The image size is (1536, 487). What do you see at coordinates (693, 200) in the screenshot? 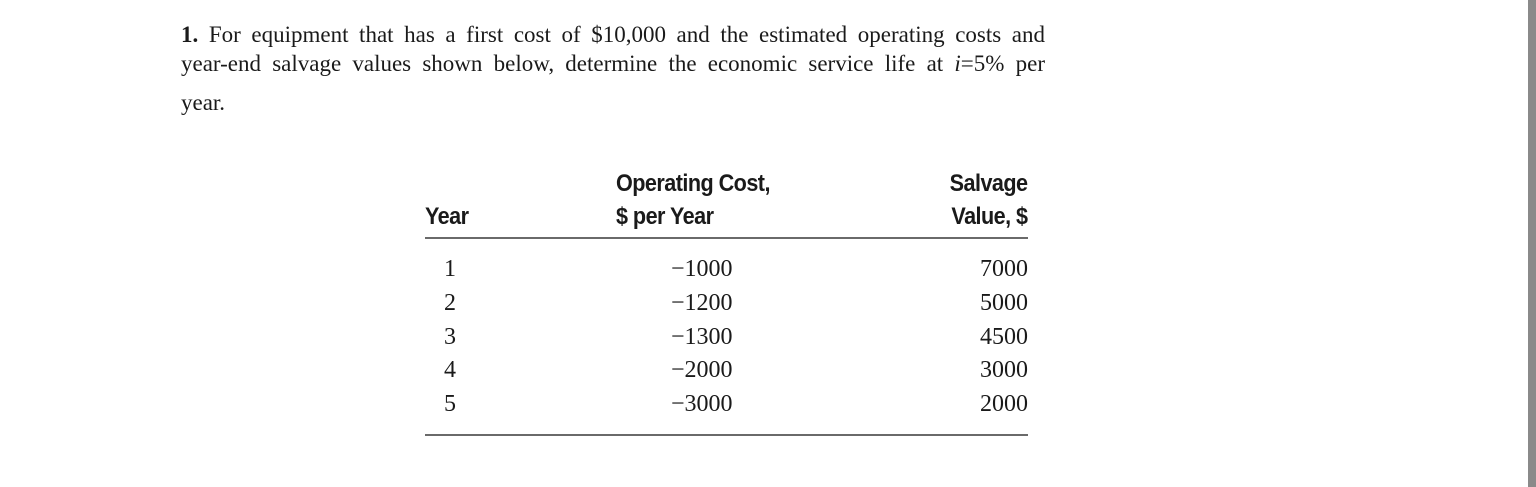
I see `header-operating-cost: Operating Cost, $ per Year` at bounding box center [693, 200].